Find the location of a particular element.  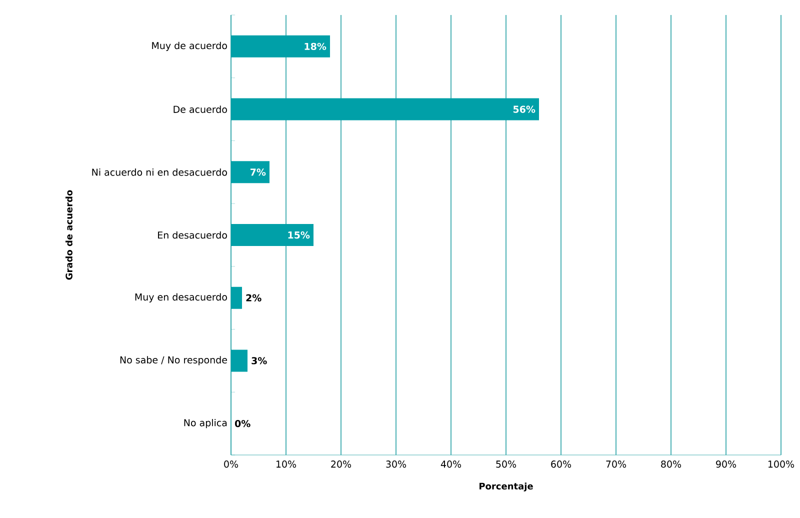

y-tick-label: Muy en desacuerdo is located at coordinates (181, 297).